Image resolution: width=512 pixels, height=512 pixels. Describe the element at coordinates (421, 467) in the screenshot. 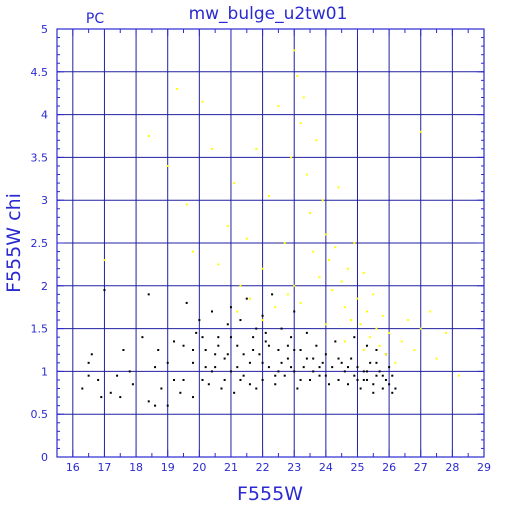

I see `x-tick-label: 27` at that location.